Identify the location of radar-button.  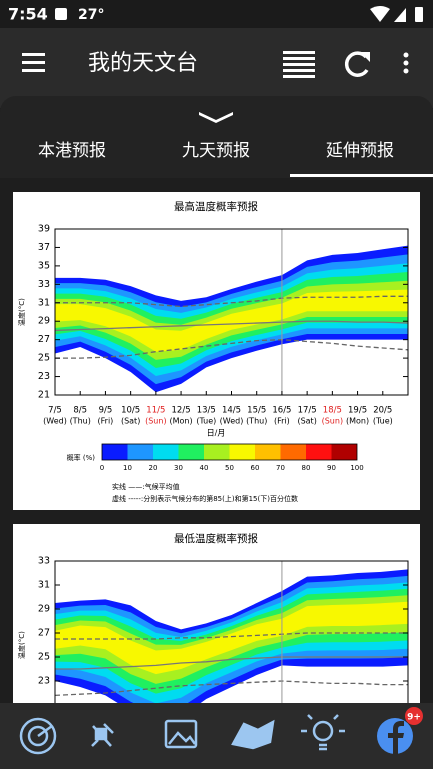
(38, 736).